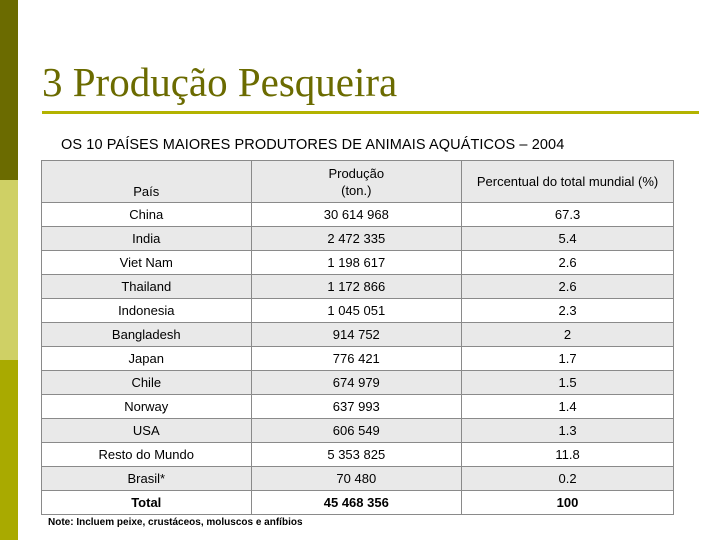 This screenshot has height=540, width=720. I want to click on cell-country: Viet Nam, so click(146, 262).